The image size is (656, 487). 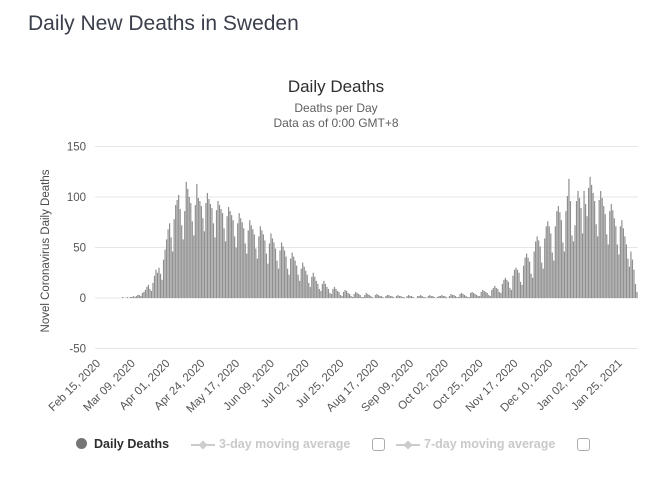 I want to click on legend-item-3day-moving-average: 3-day moving average, so click(x=284, y=444).